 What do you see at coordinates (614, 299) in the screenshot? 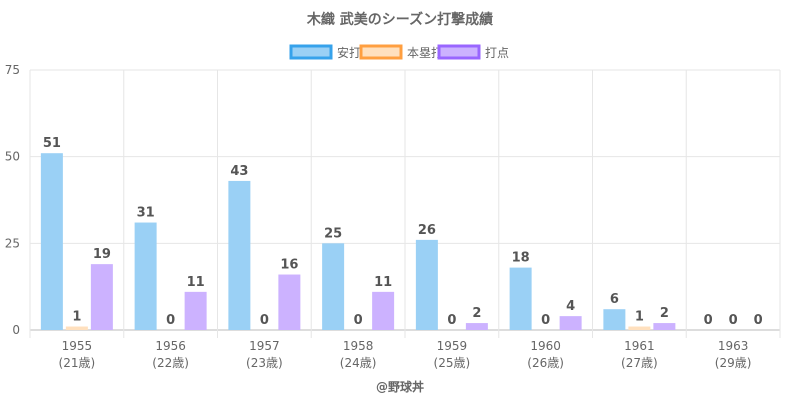
I see `data-label: 6` at bounding box center [614, 299].